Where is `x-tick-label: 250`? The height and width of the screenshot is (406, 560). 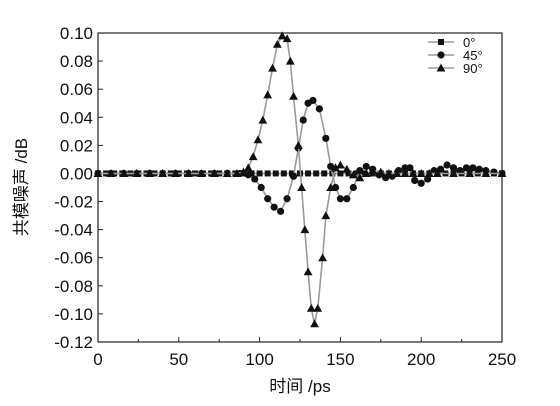 x-tick-label: 250 is located at coordinates (502, 359).